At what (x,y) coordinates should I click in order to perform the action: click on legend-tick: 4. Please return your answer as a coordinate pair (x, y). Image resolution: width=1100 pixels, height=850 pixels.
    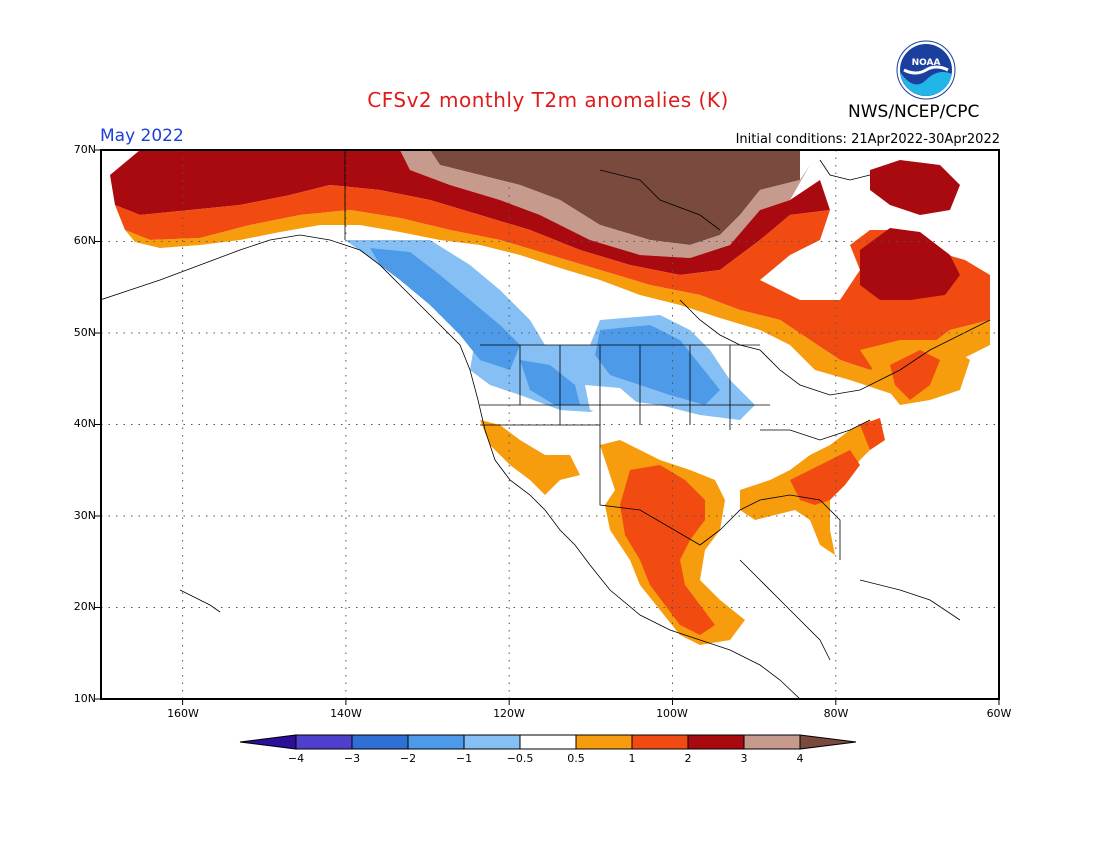
    Looking at the image, I should click on (800, 758).